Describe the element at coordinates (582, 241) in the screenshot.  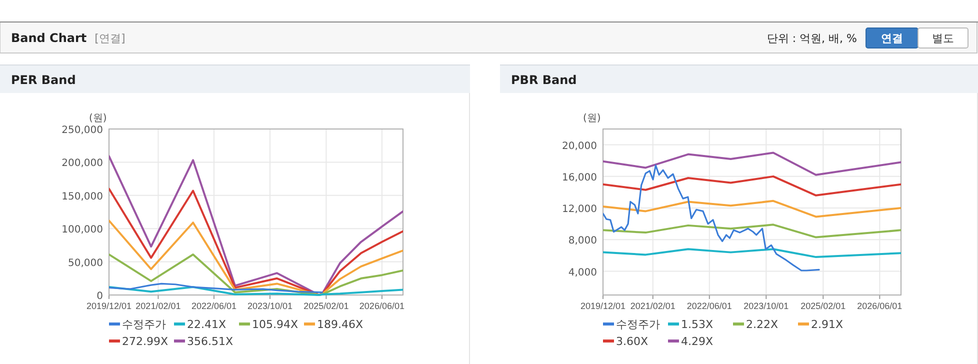
I see `y-tick-label: 8,000` at that location.